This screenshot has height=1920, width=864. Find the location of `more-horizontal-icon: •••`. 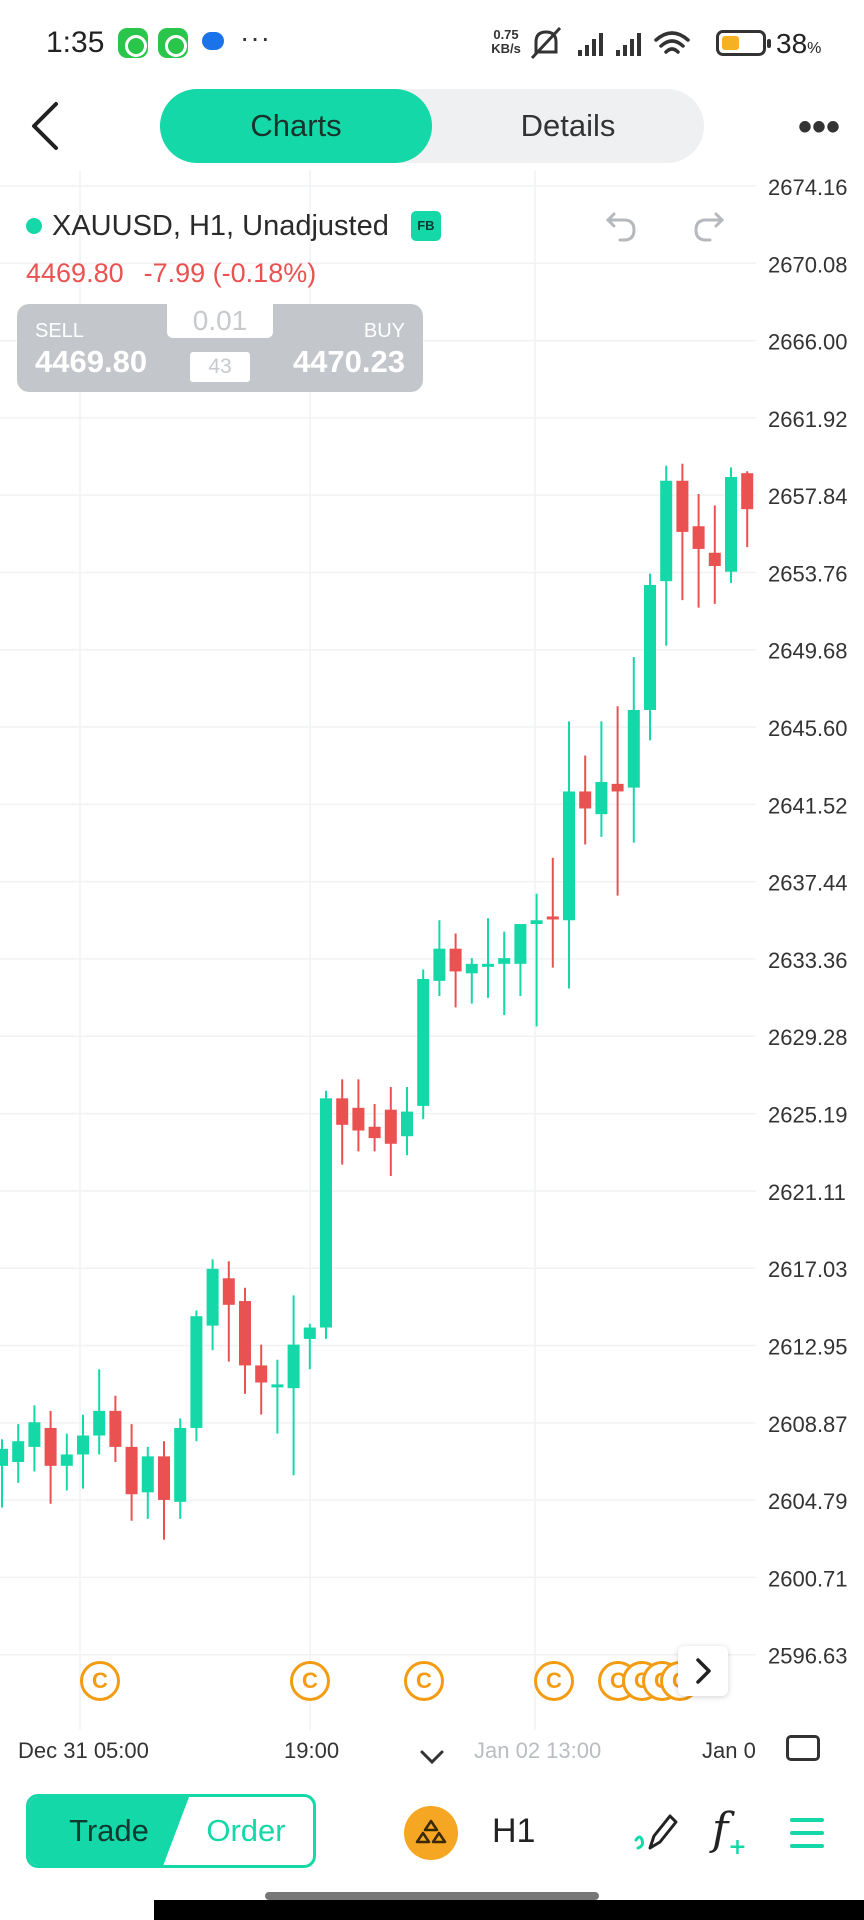

more-horizontal-icon: ••• is located at coordinates (819, 127).